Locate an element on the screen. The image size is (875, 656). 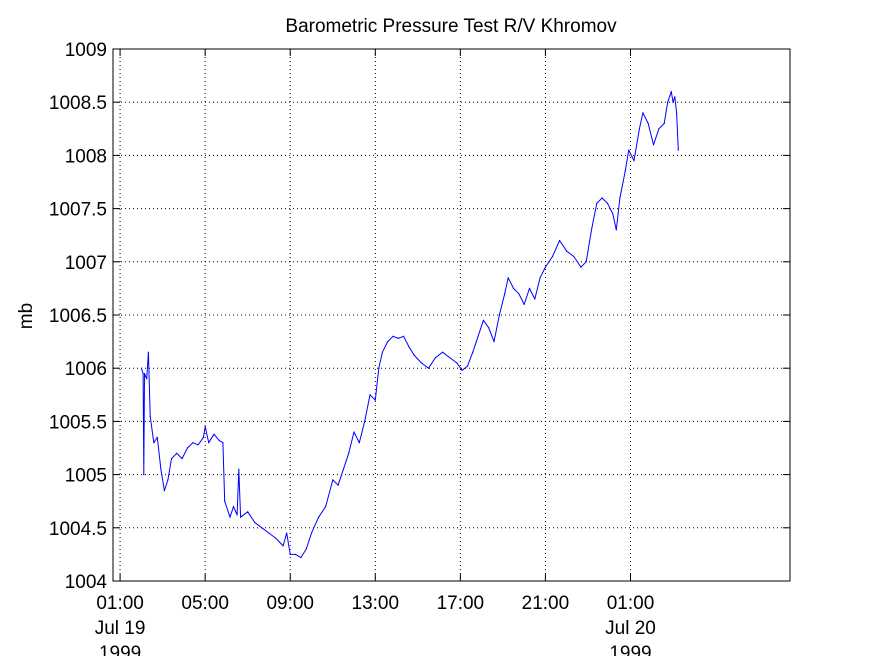
x-tick-label: 17:00 is located at coordinates (461, 603).